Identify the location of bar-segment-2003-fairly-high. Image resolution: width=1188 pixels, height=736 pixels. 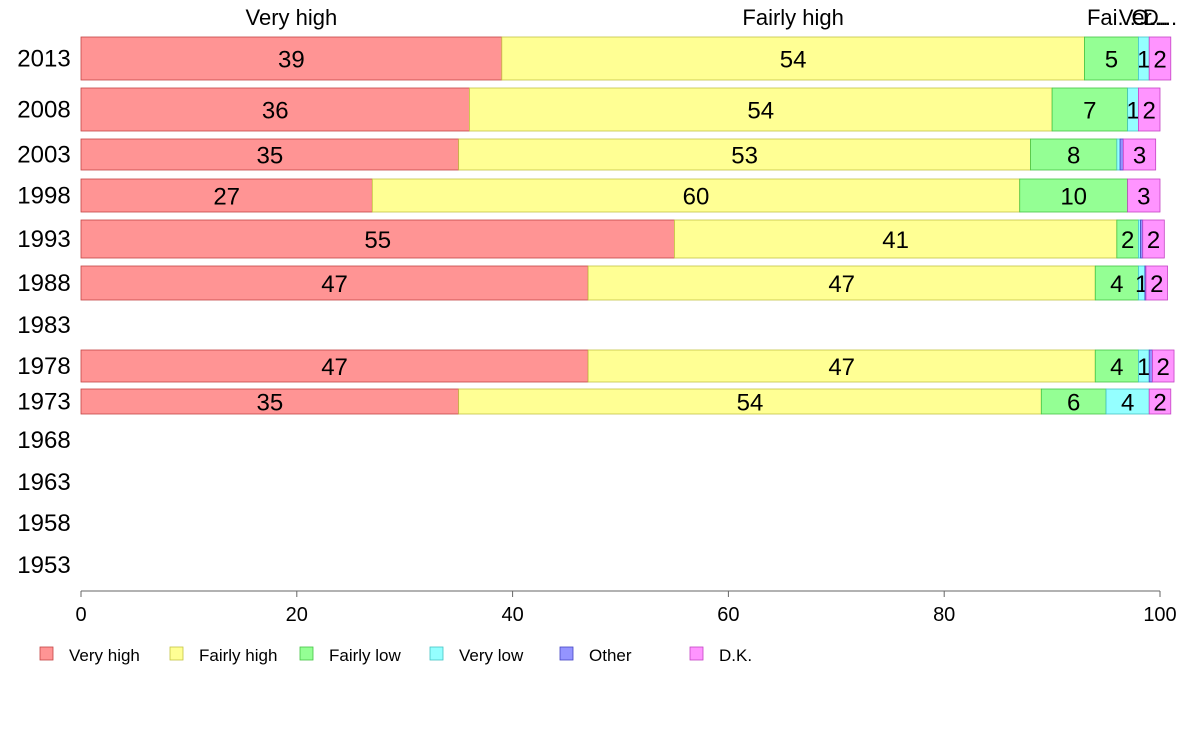
(744, 154).